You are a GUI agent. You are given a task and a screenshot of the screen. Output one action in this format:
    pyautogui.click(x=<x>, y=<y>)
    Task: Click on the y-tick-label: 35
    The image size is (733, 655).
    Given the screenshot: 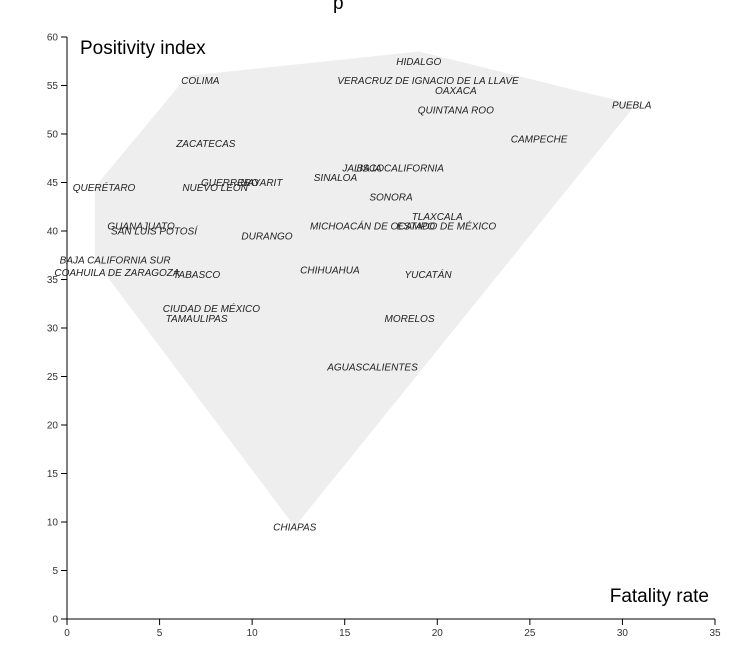 What is the action you would take?
    pyautogui.click(x=53, y=280)
    